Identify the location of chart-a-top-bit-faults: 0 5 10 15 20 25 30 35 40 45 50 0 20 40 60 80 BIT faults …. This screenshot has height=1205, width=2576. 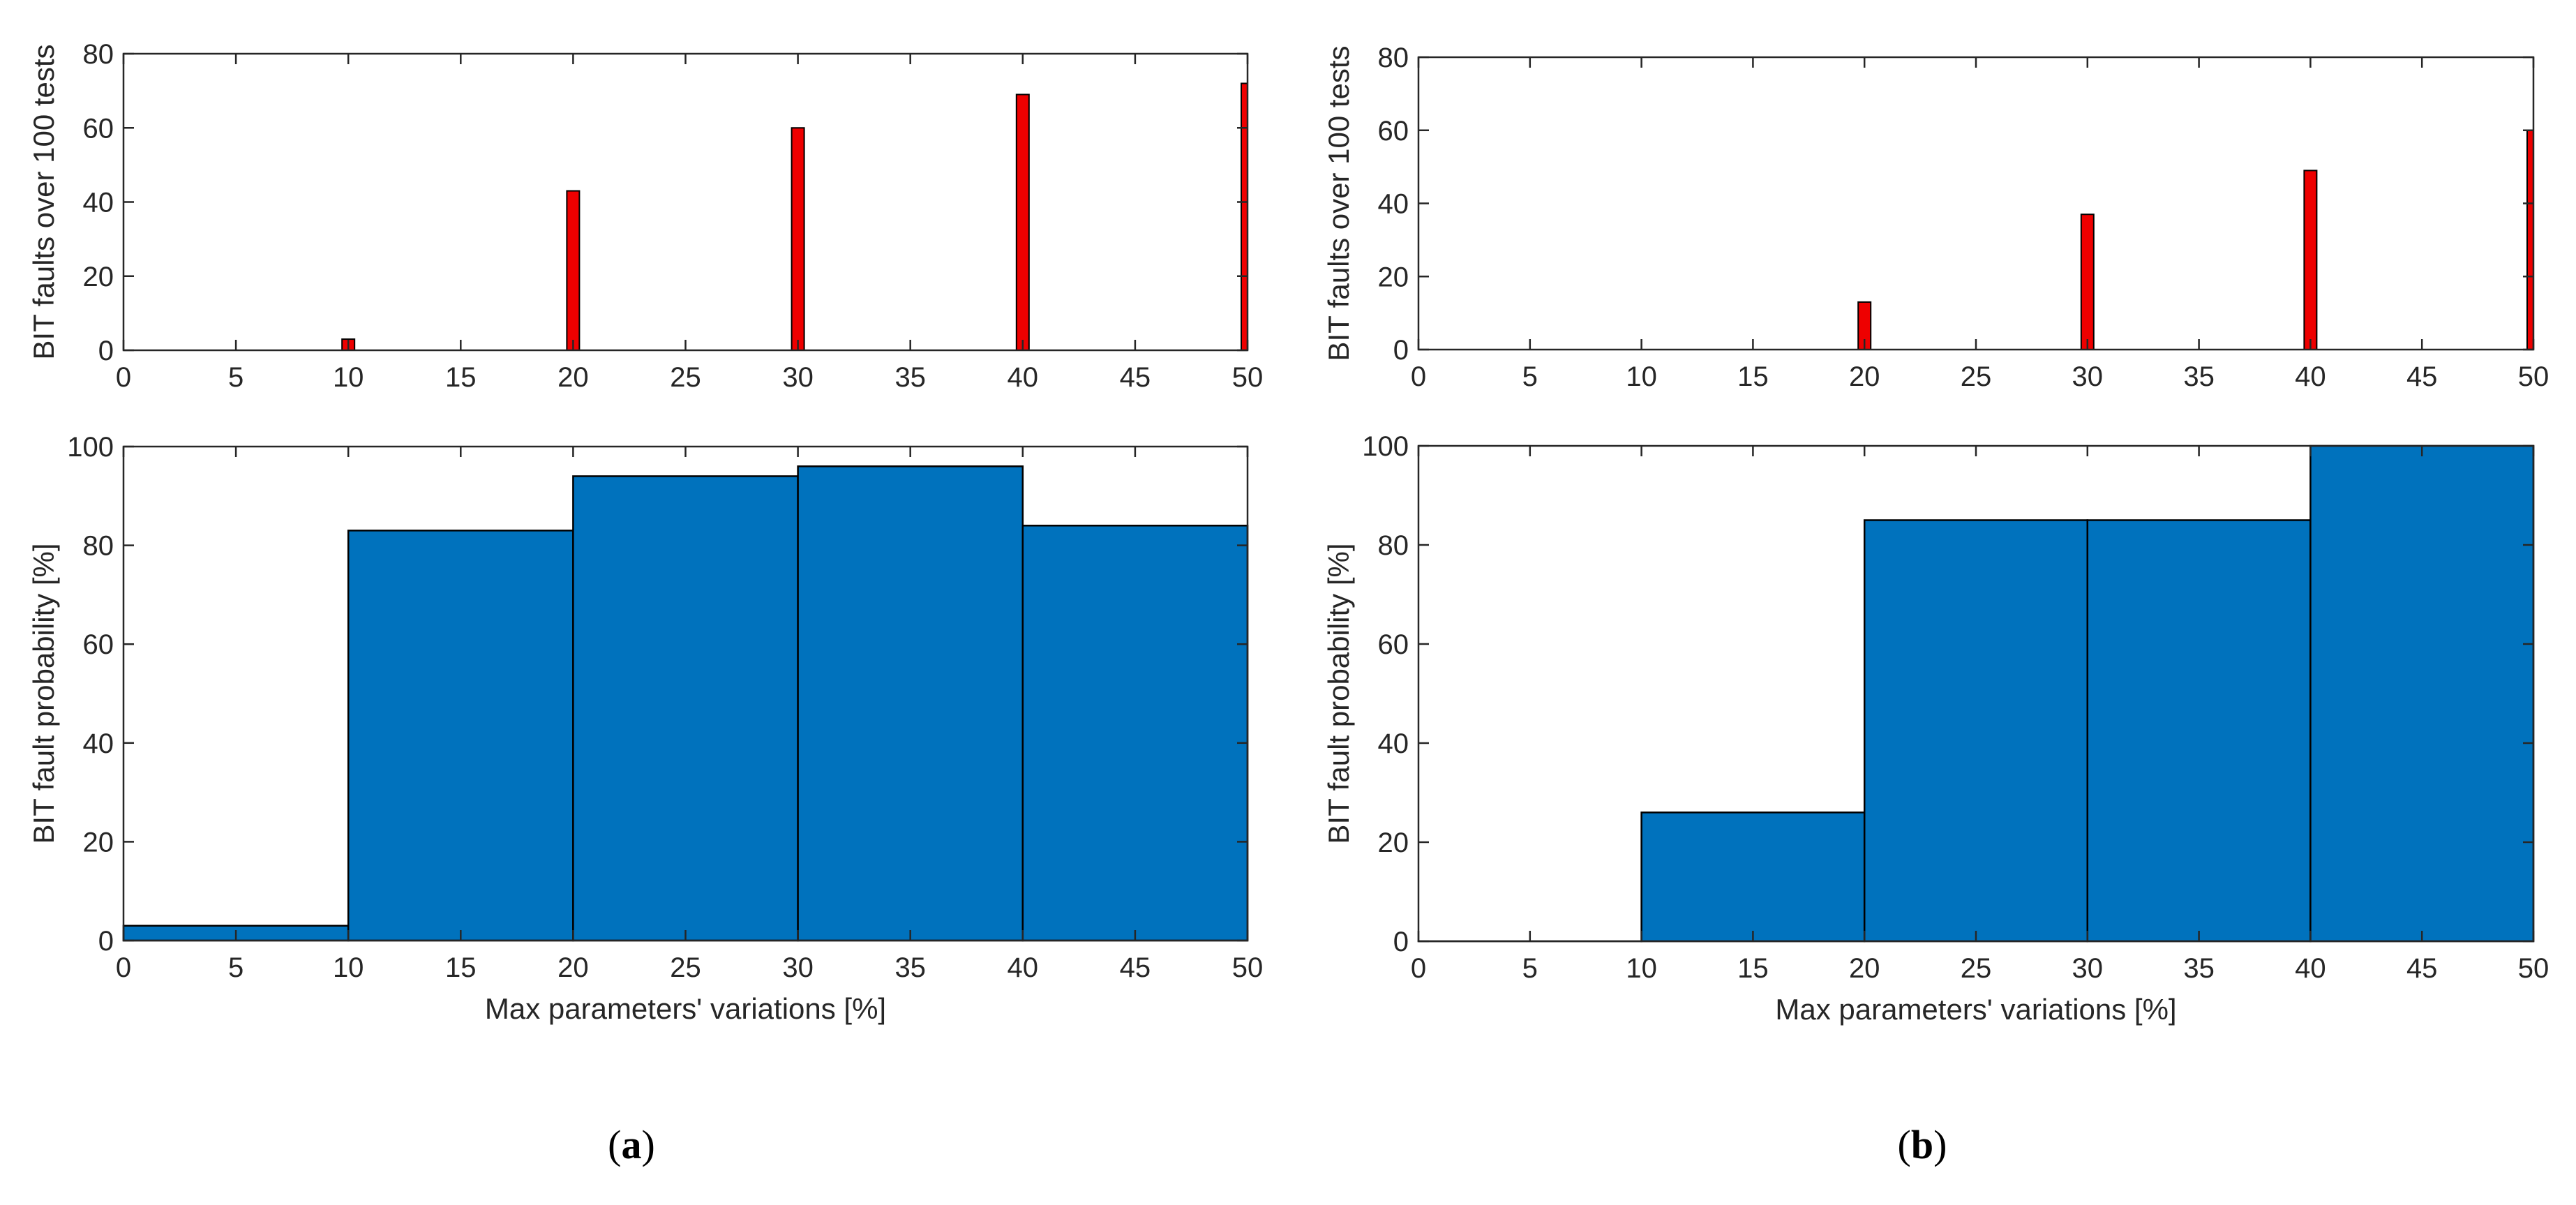
(645, 216).